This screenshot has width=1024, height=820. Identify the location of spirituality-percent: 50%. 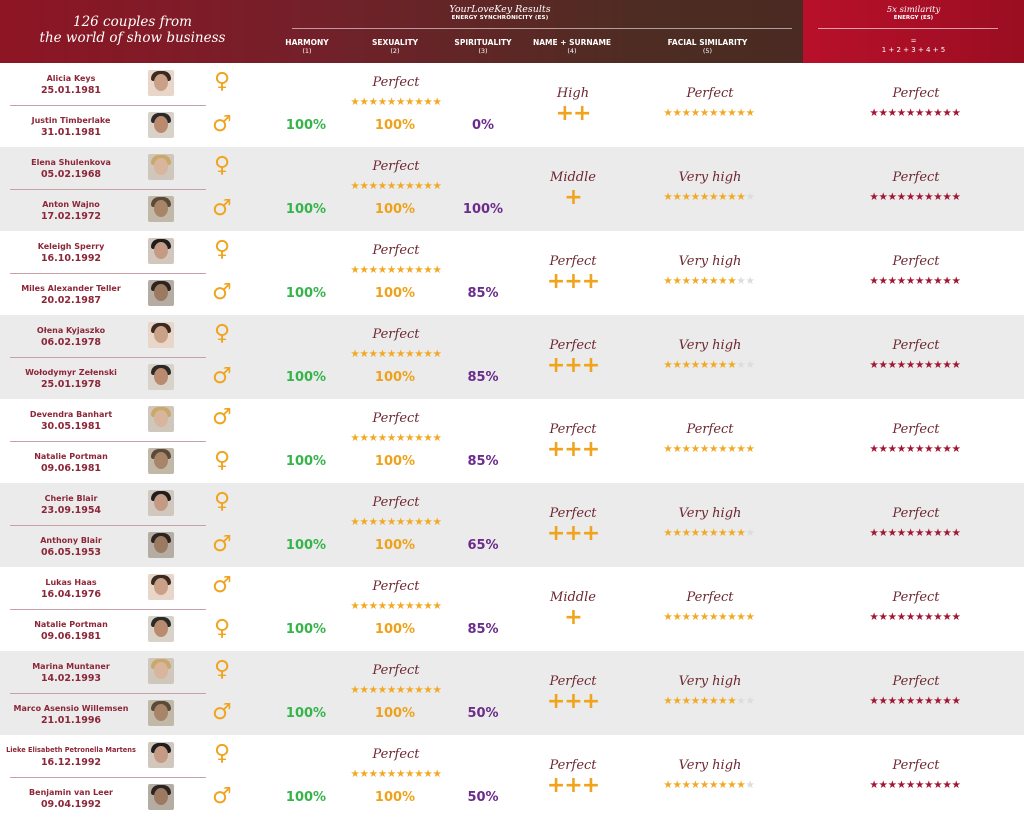
(483, 713).